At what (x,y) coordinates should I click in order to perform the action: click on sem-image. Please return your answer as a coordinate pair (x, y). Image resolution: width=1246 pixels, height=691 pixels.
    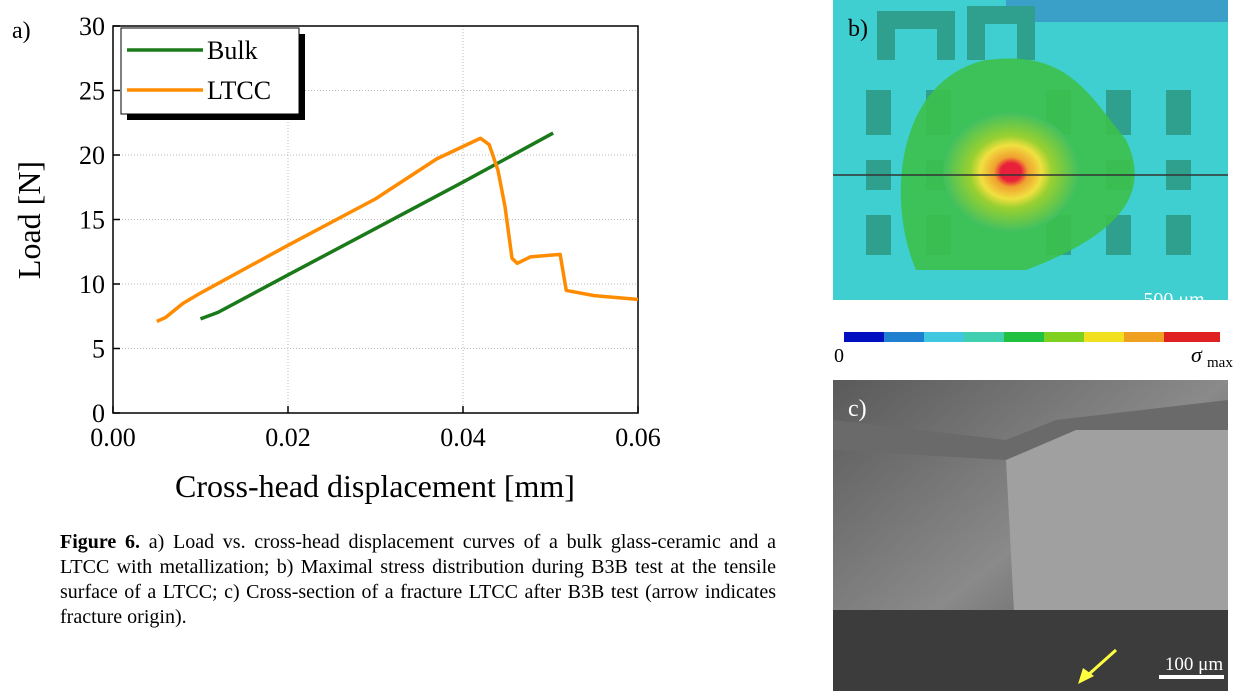
    Looking at the image, I should click on (1030, 535).